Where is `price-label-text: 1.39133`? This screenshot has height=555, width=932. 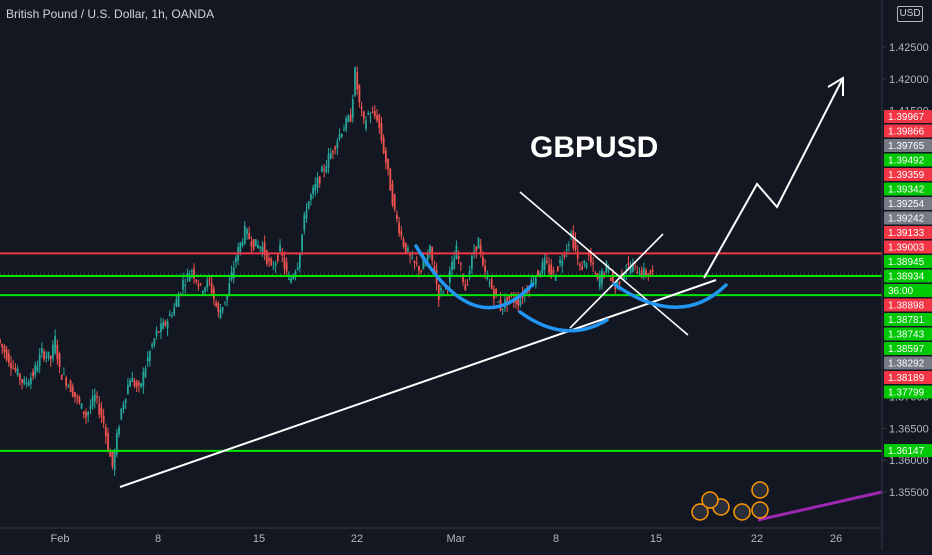 price-label-text: 1.39133 is located at coordinates (906, 233).